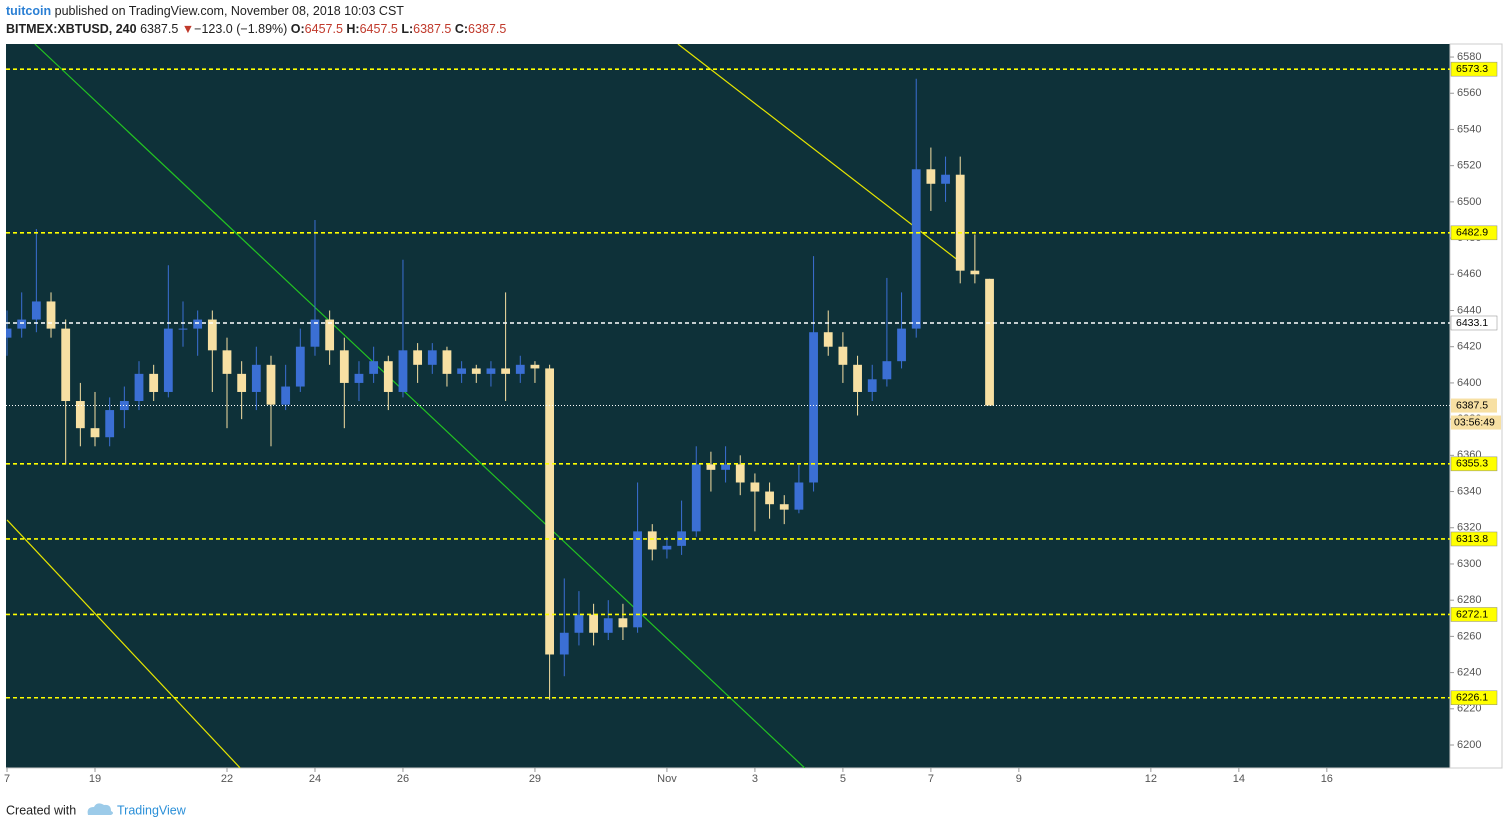  Describe the element at coordinates (1469, 600) in the screenshot. I see `y-tick-label: 6280` at that location.